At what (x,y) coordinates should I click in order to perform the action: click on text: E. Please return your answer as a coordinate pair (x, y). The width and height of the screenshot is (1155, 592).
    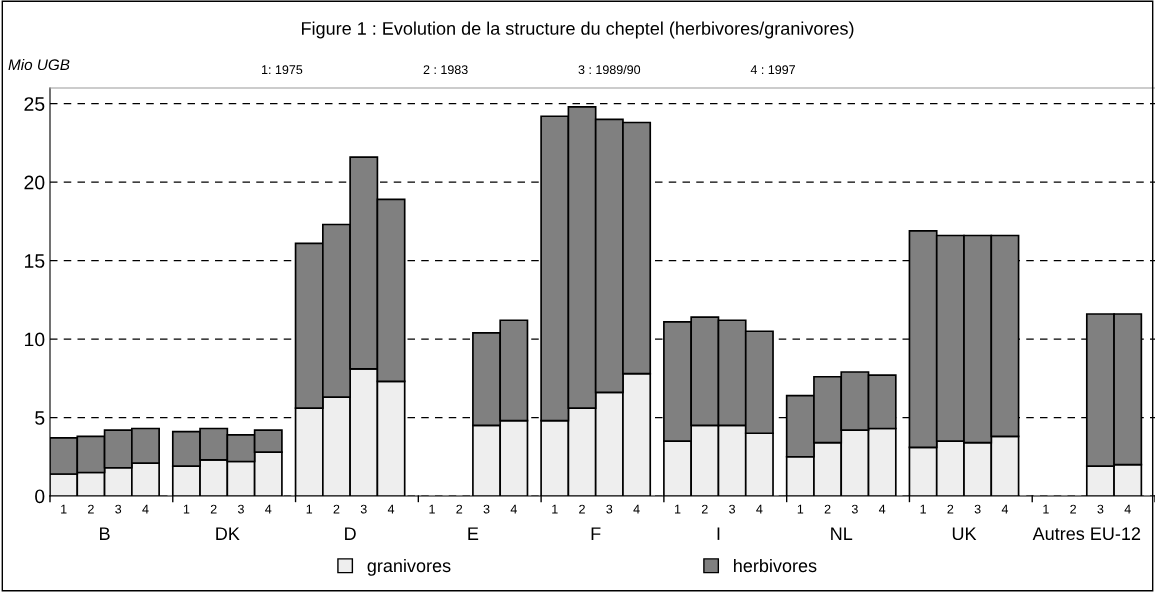
    Looking at the image, I should click on (473, 533).